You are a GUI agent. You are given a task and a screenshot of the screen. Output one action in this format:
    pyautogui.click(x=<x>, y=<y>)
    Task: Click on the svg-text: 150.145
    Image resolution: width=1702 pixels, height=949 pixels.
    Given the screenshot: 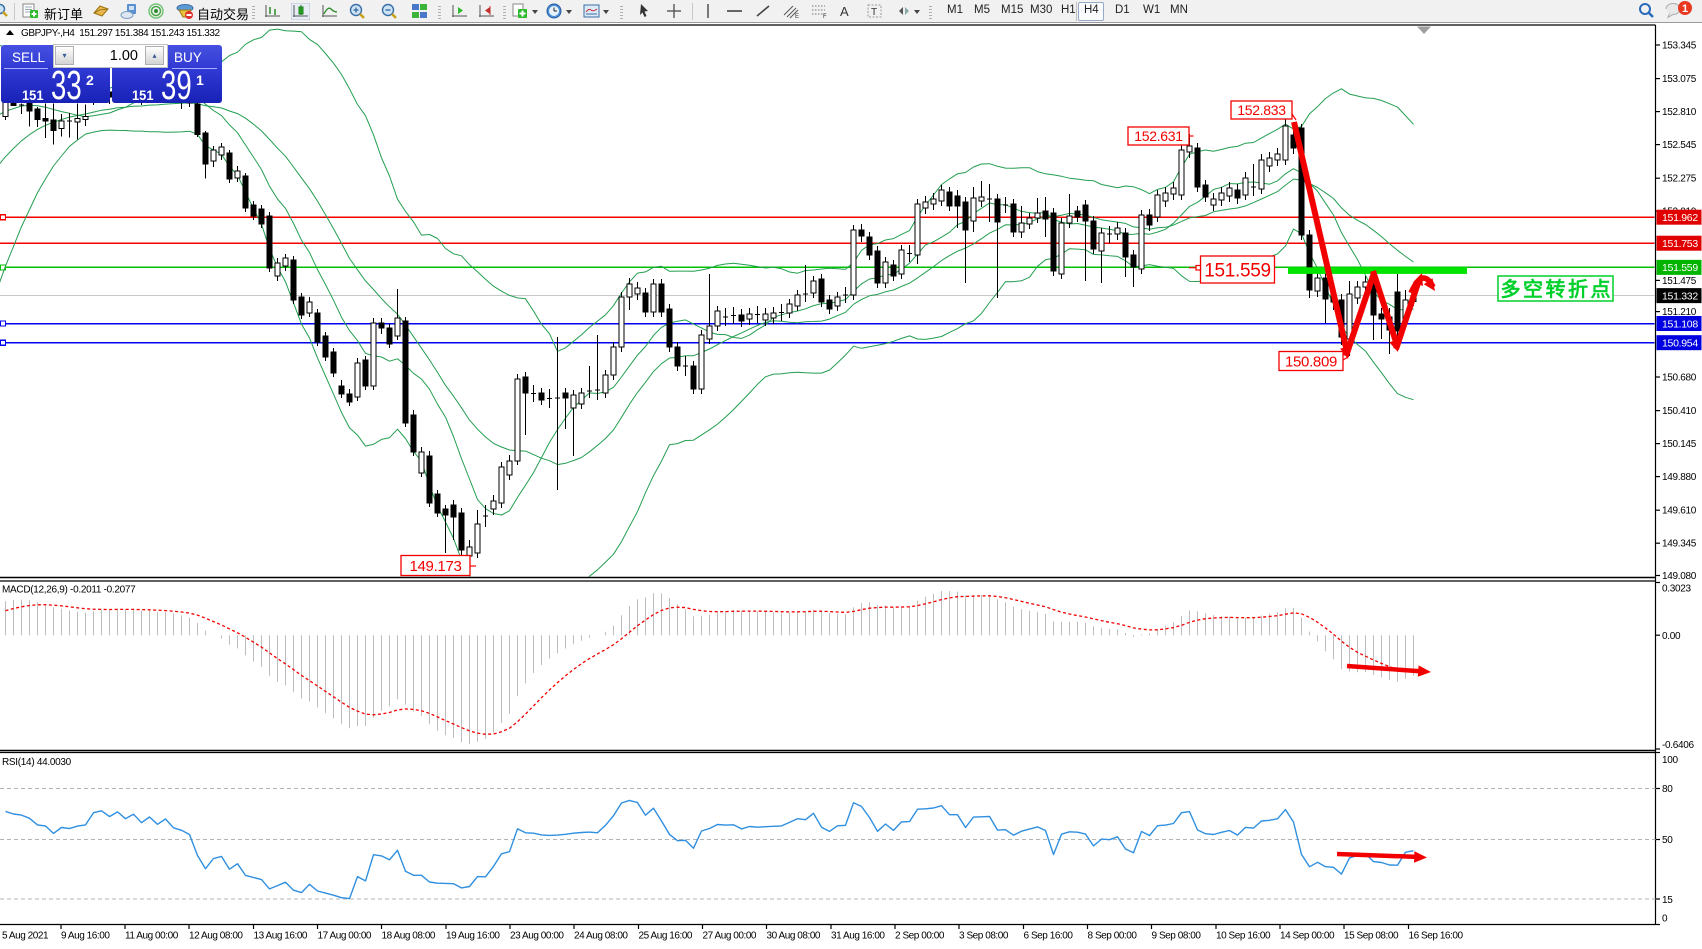 What is the action you would take?
    pyautogui.click(x=1679, y=444)
    